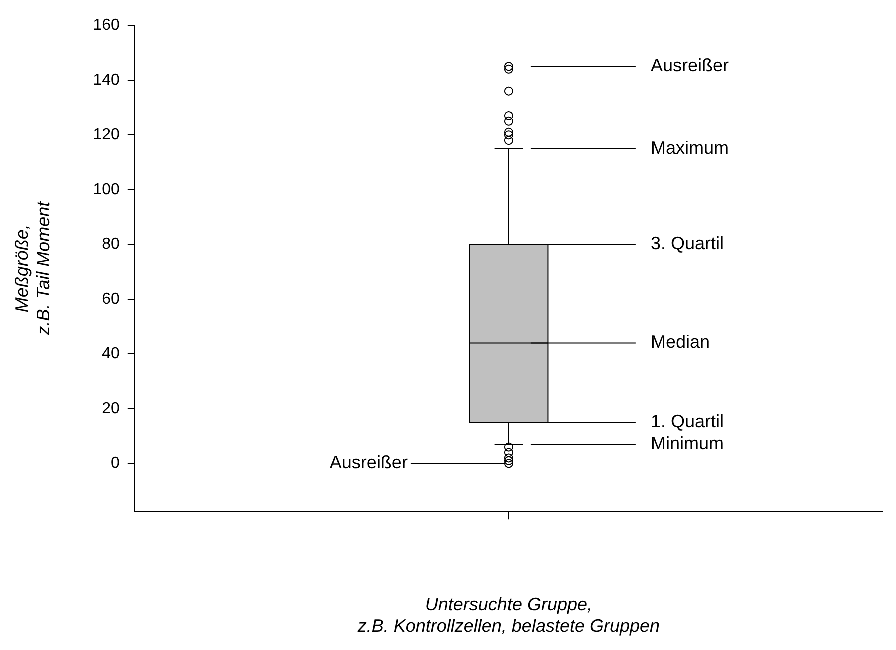 This screenshot has width=896, height=650. What do you see at coordinates (111, 245) in the screenshot?
I see `y-tick-label: 80` at bounding box center [111, 245].